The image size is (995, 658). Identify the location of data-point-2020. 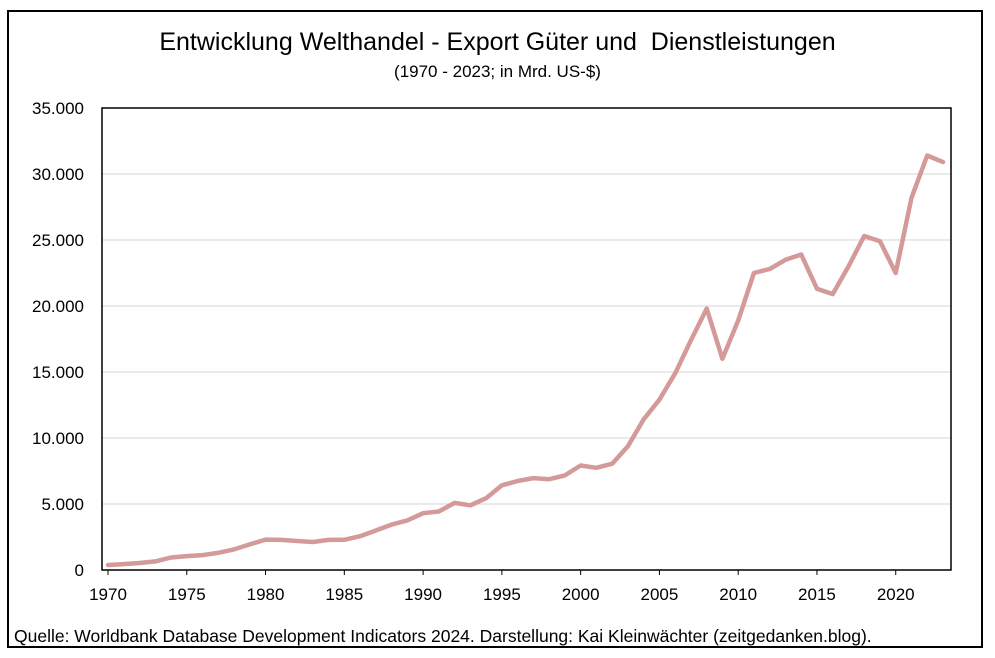
(895, 273).